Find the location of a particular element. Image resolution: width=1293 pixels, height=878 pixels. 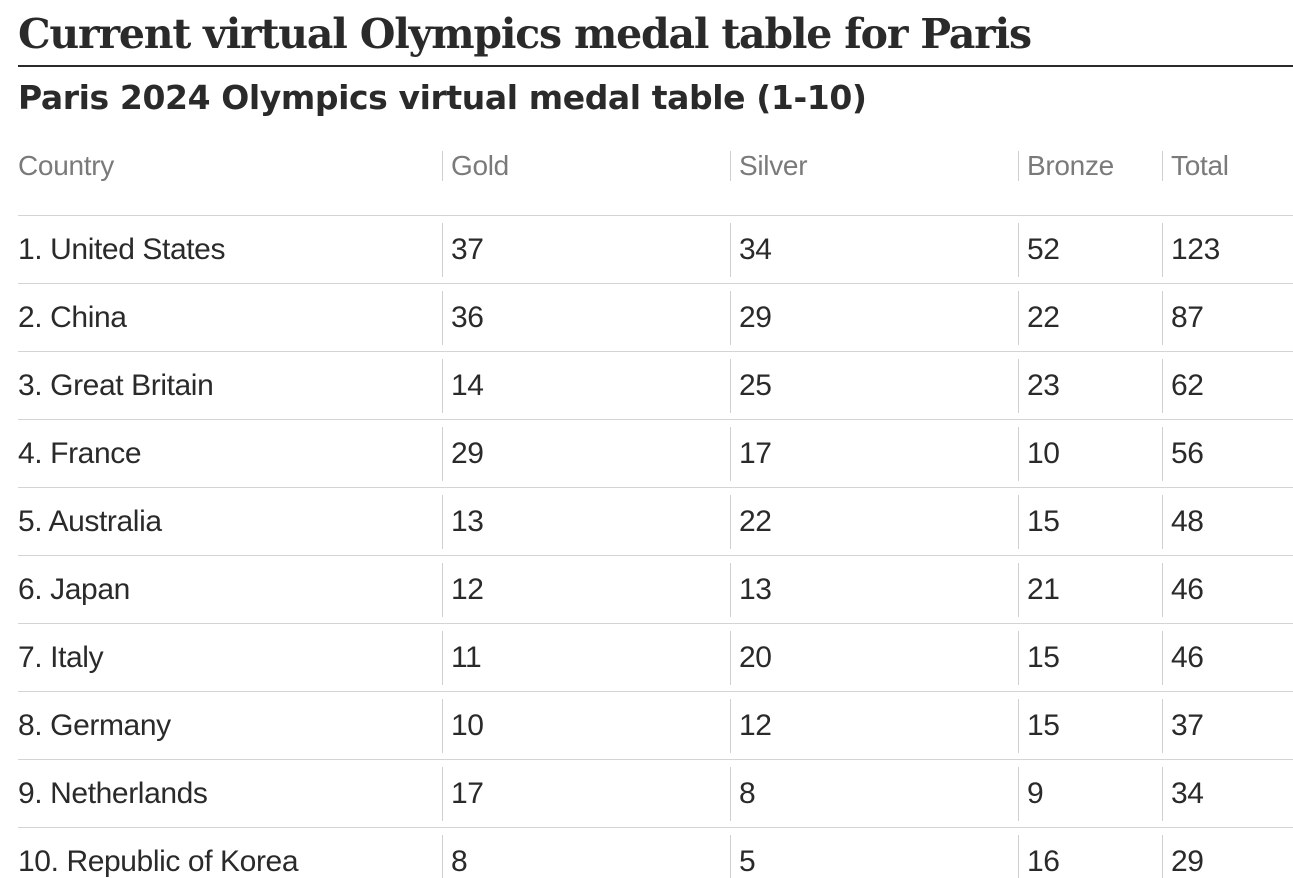

country-cell: 8. Germany is located at coordinates (230, 725).